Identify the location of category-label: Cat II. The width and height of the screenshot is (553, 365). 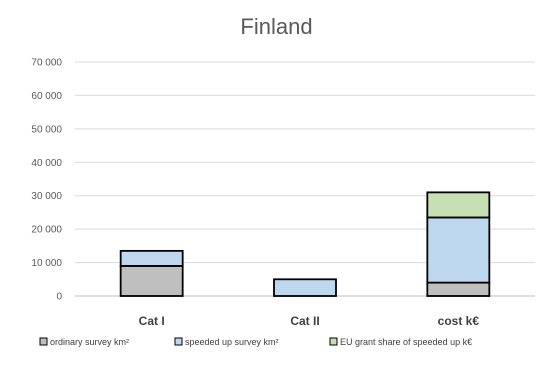
(304, 321).